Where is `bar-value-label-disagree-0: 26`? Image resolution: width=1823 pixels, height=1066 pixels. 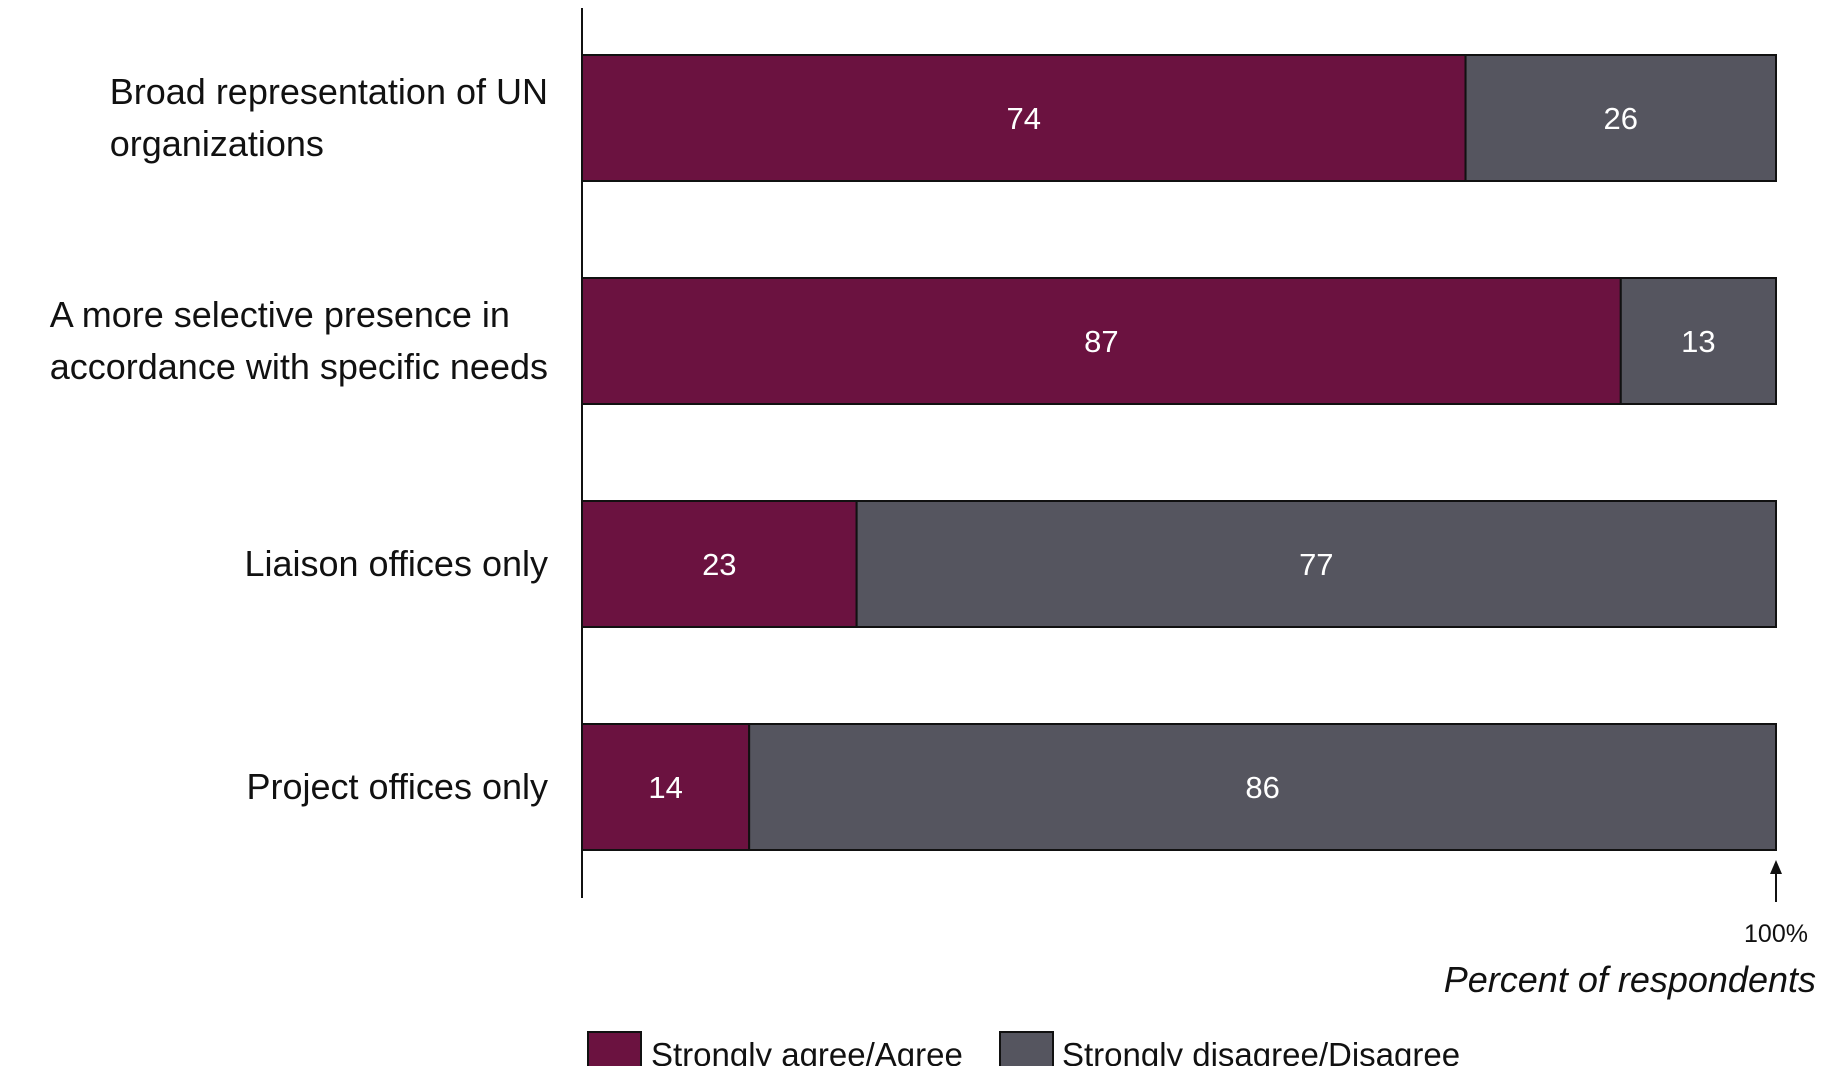 bar-value-label-disagree-0: 26 is located at coordinates (1621, 118).